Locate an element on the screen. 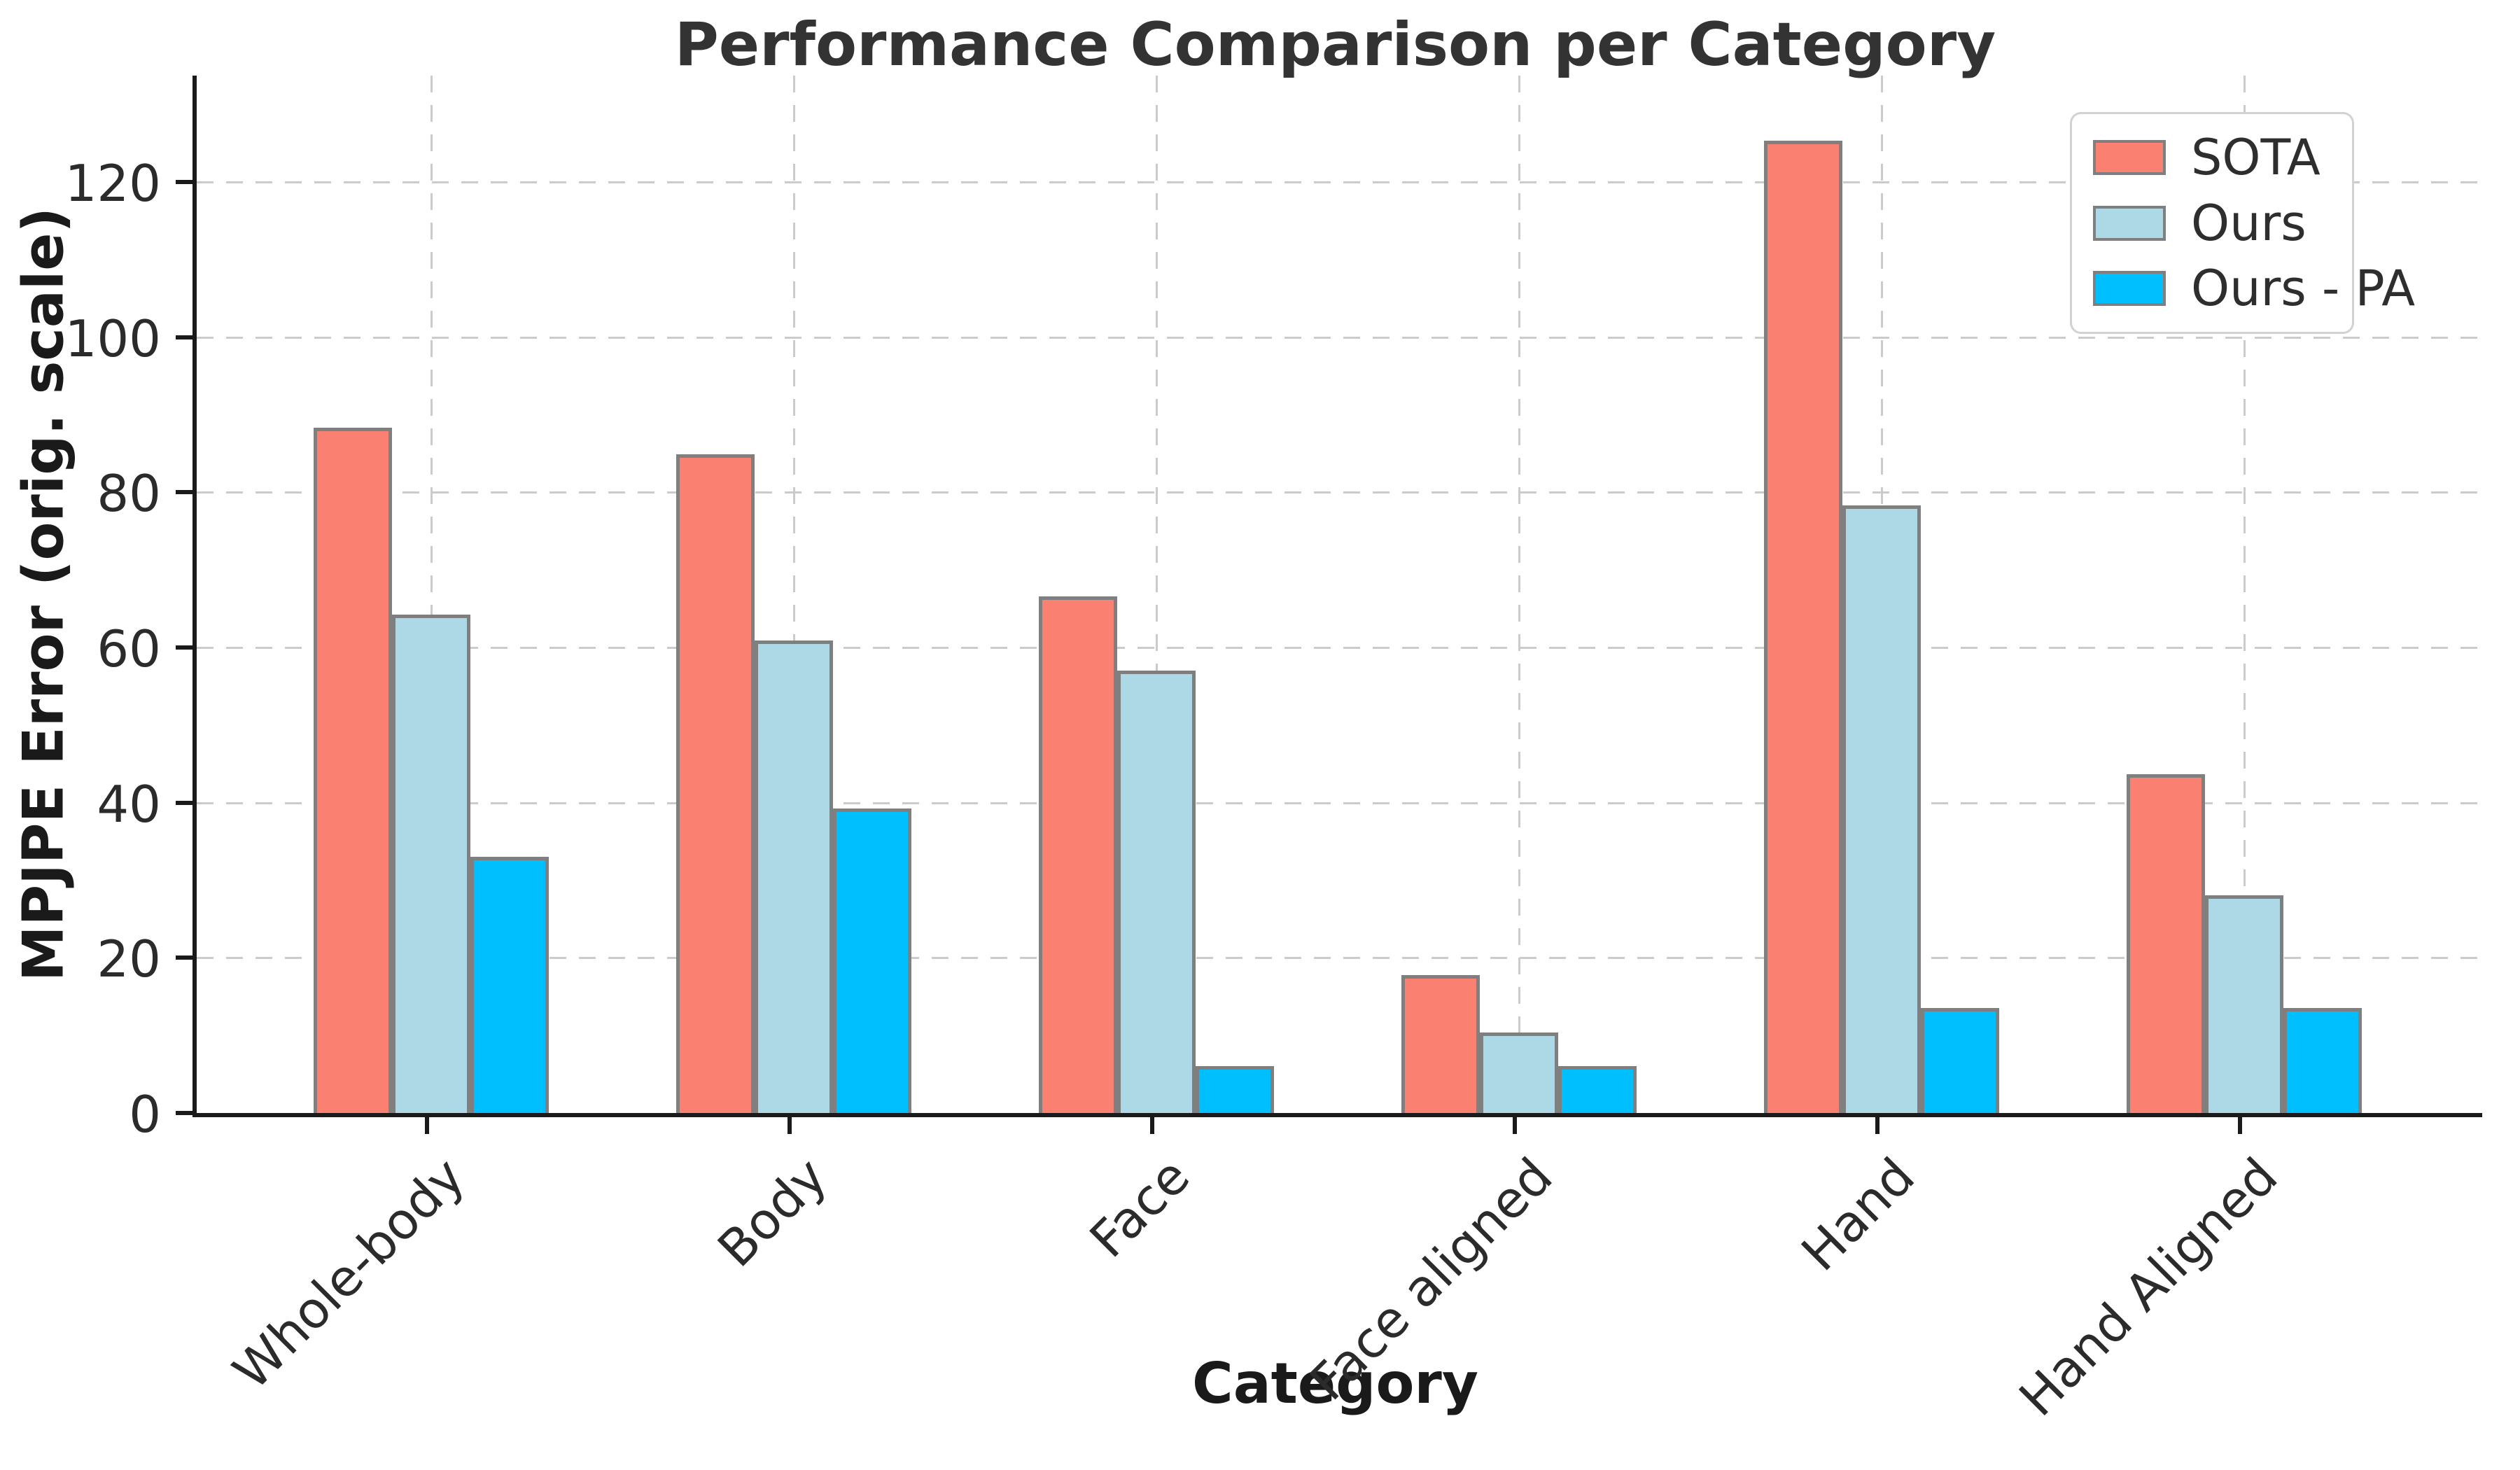  y-tick-label: 0 is located at coordinates (145, 1114).